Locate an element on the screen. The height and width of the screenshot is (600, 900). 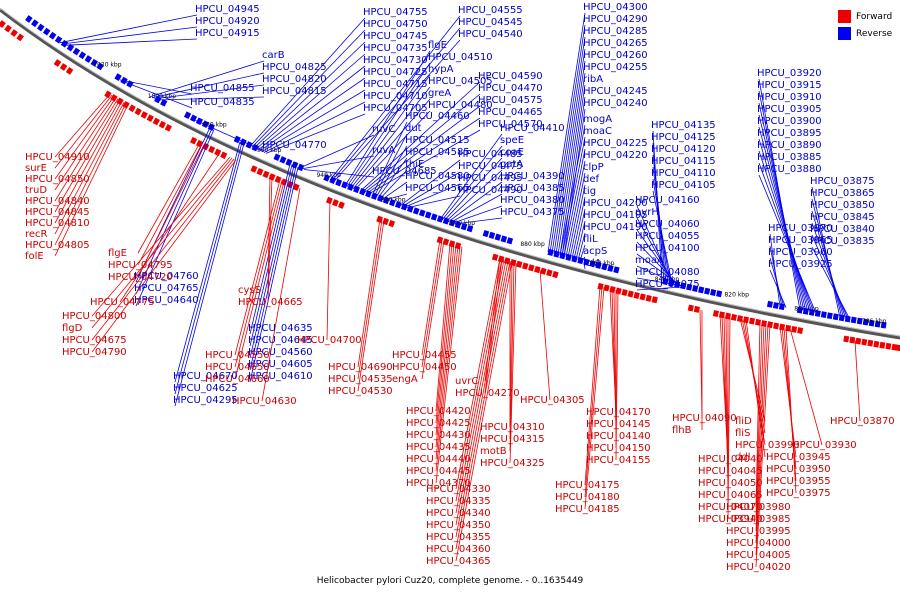
scale-tick-label: 860 kbp is located at coordinates (602, 263).